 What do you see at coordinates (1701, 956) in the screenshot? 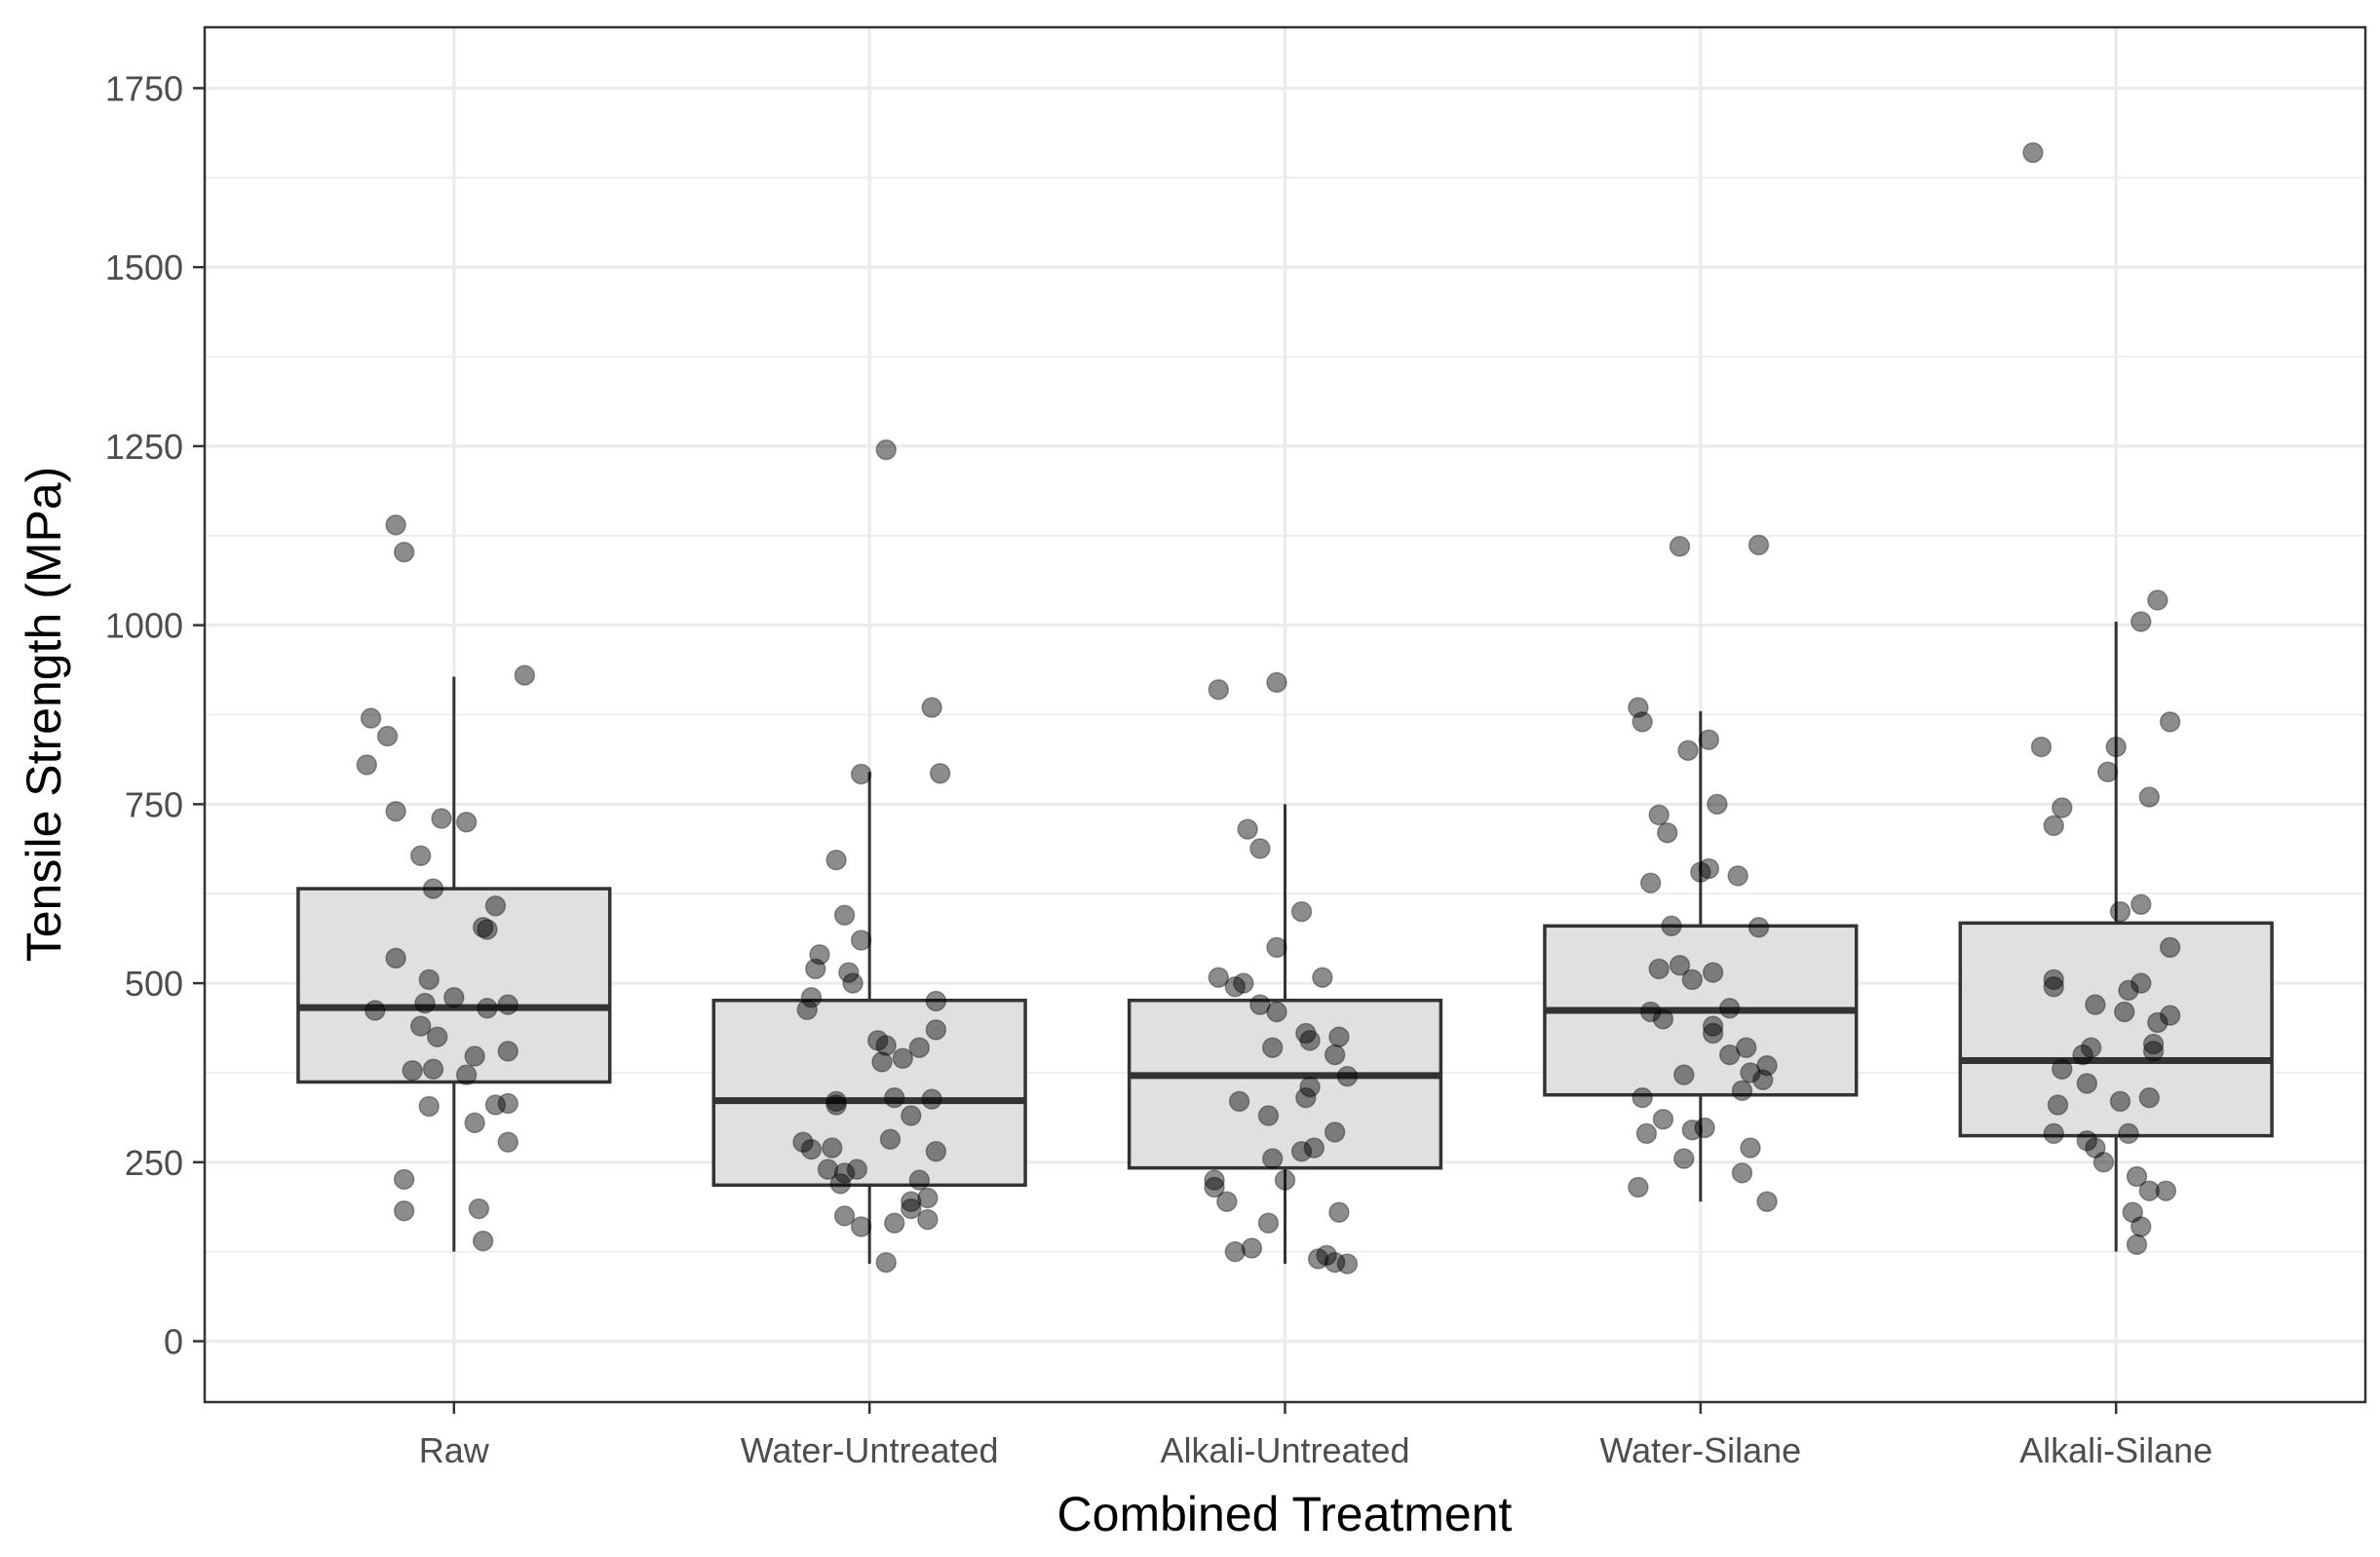
I see `box-water-silane` at bounding box center [1701, 956].